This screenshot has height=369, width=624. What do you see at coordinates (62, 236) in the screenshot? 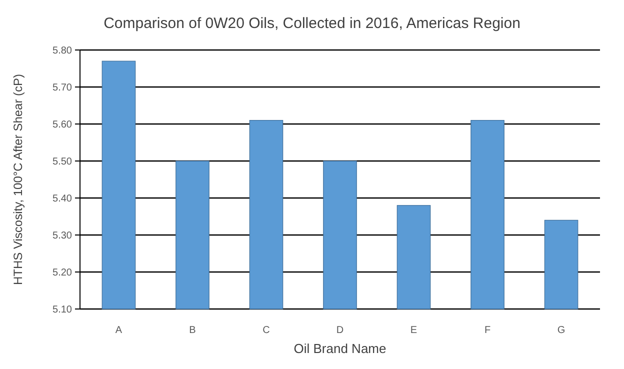
I see `y-tick-label: 5.30` at bounding box center [62, 236].